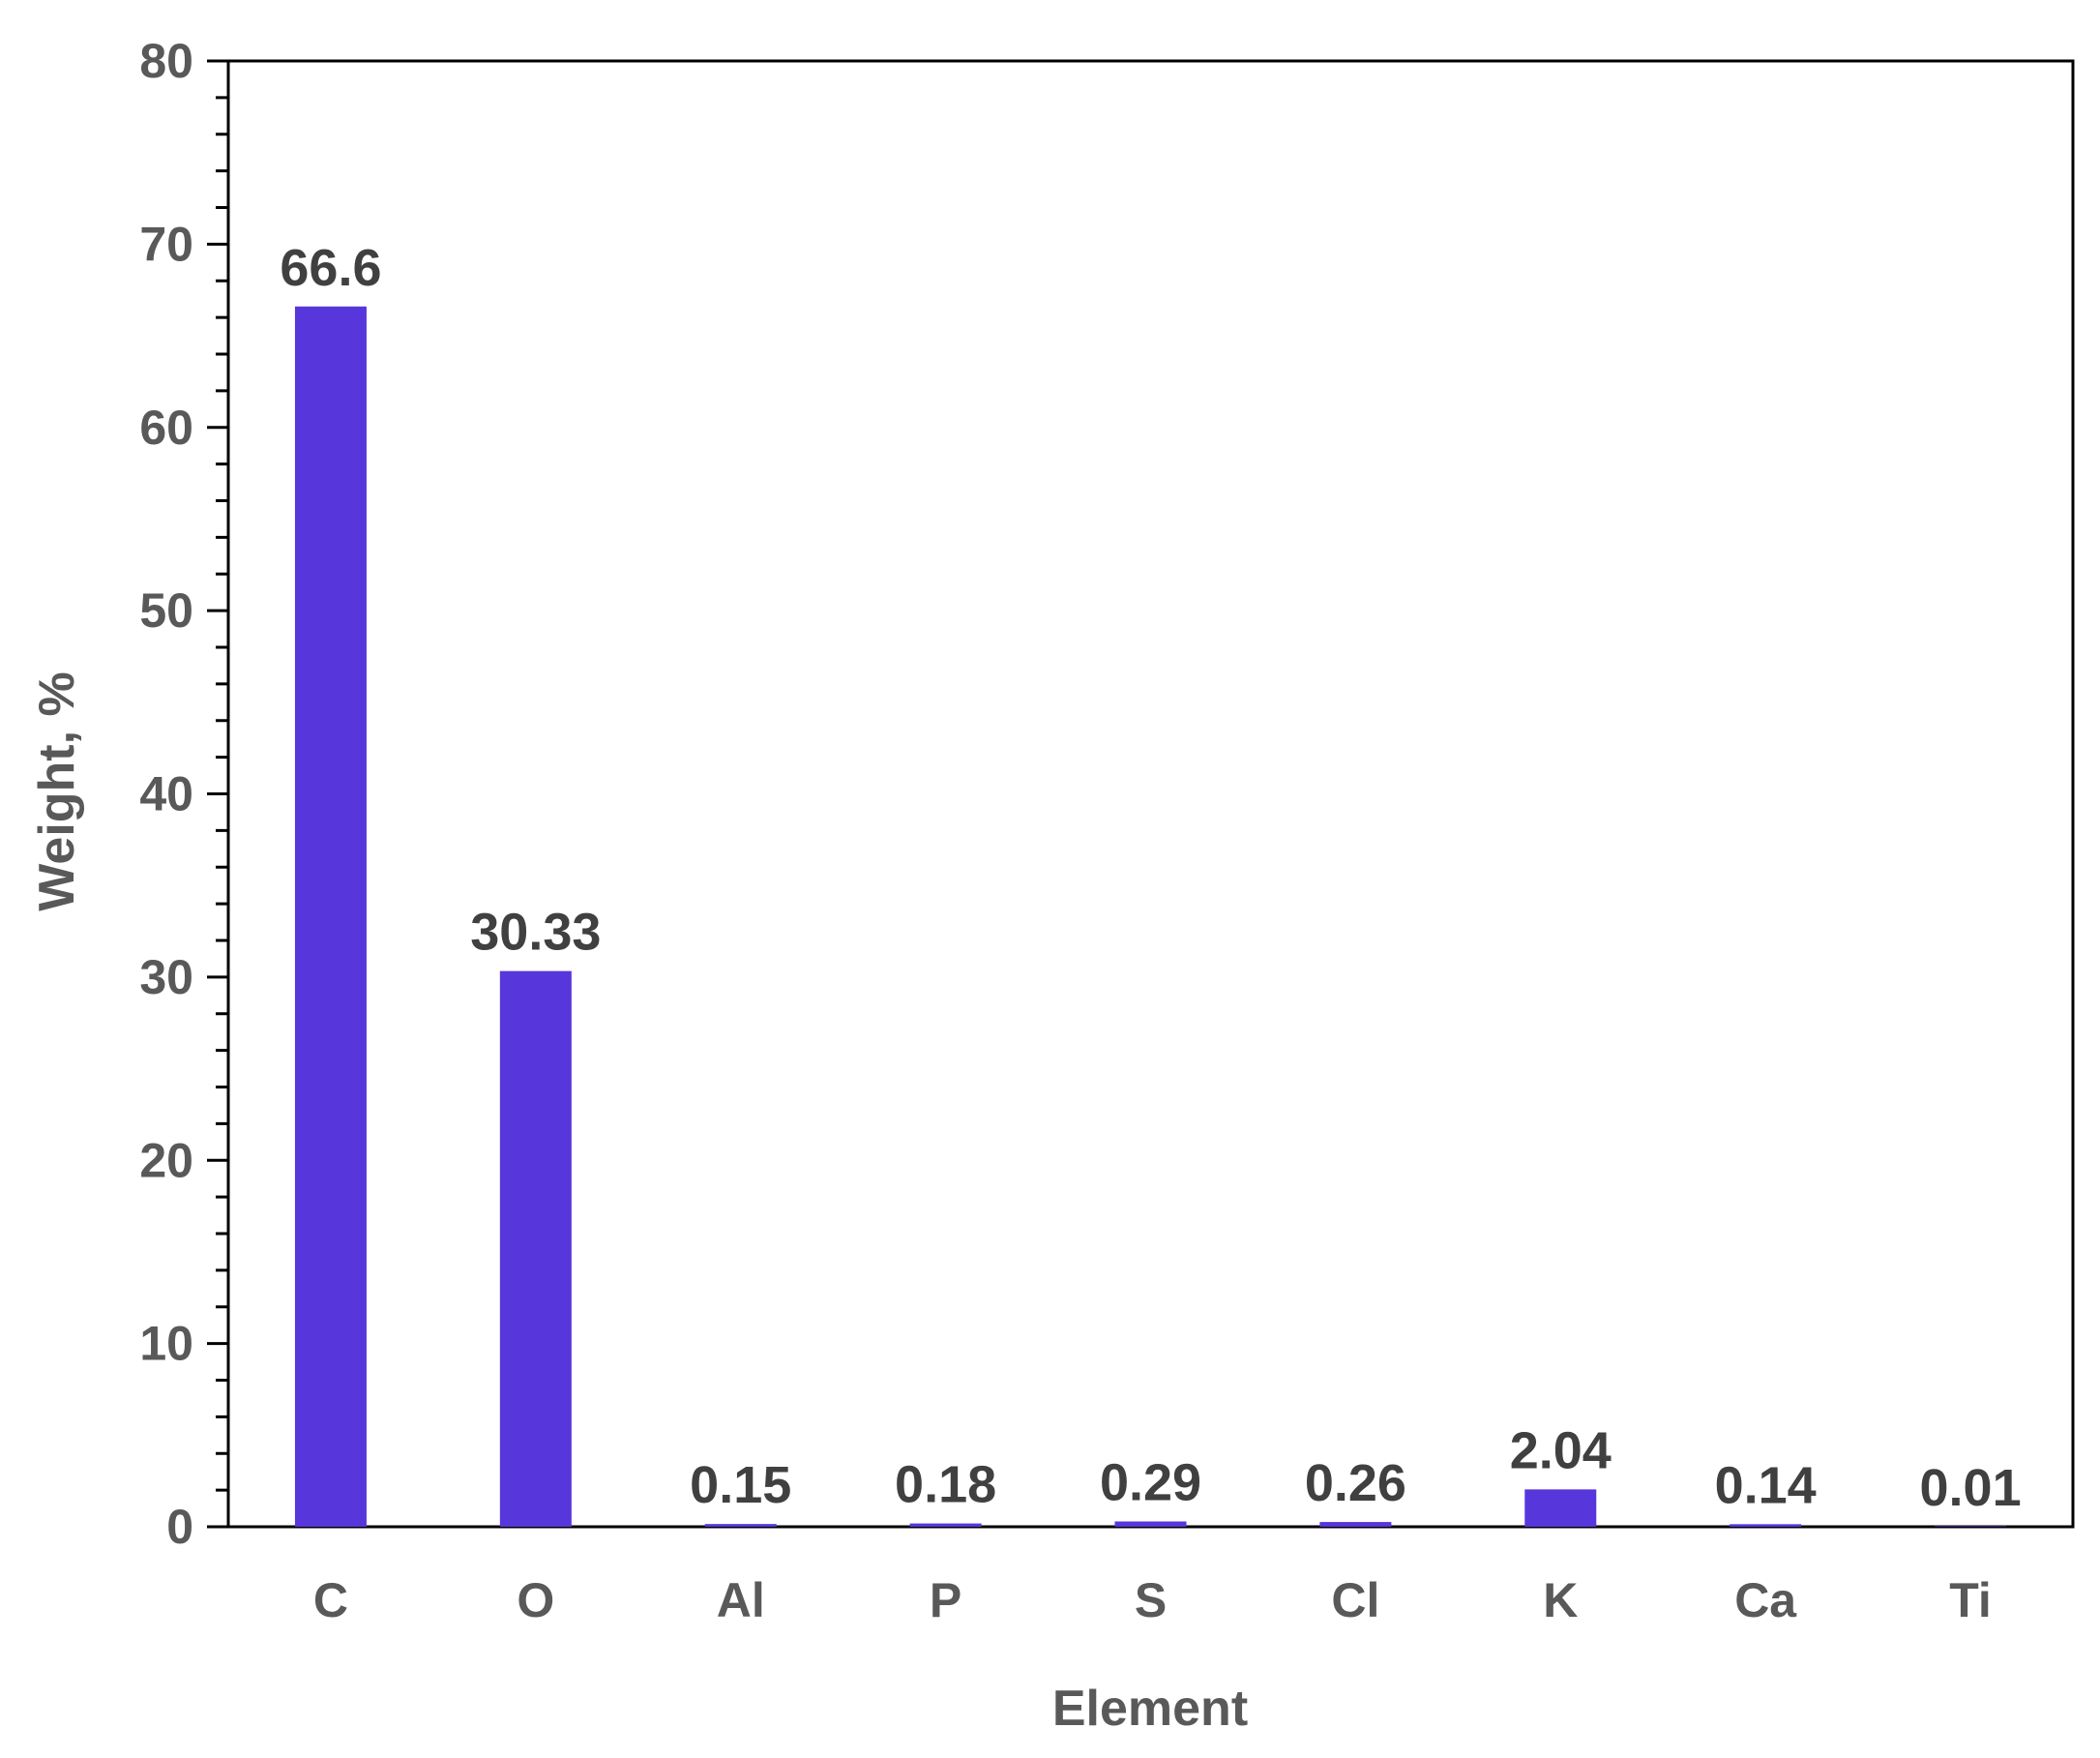  Describe the element at coordinates (330, 268) in the screenshot. I see `data-label-C: 66.6` at that location.